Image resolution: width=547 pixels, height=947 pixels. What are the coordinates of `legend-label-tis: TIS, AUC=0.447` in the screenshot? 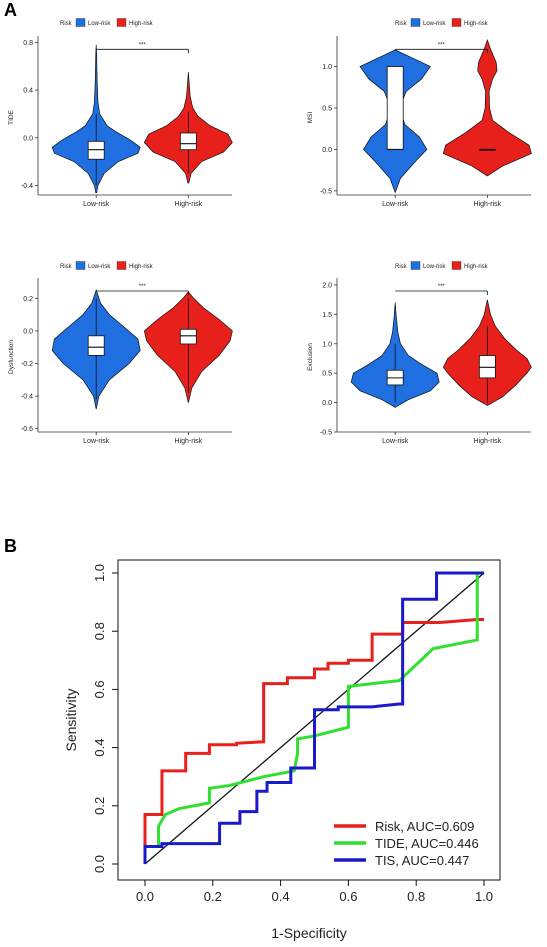 It's located at (422, 860).